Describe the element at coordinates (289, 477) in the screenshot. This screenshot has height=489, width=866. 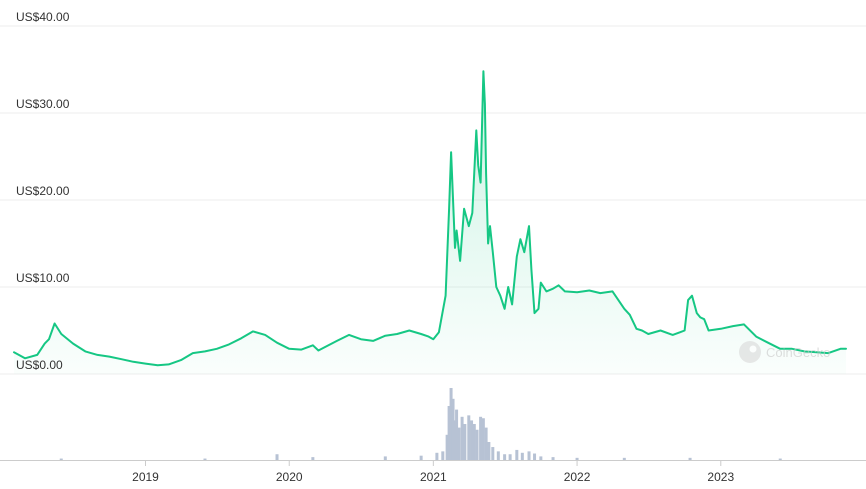
I see `x-tick-label: 2020` at that location.